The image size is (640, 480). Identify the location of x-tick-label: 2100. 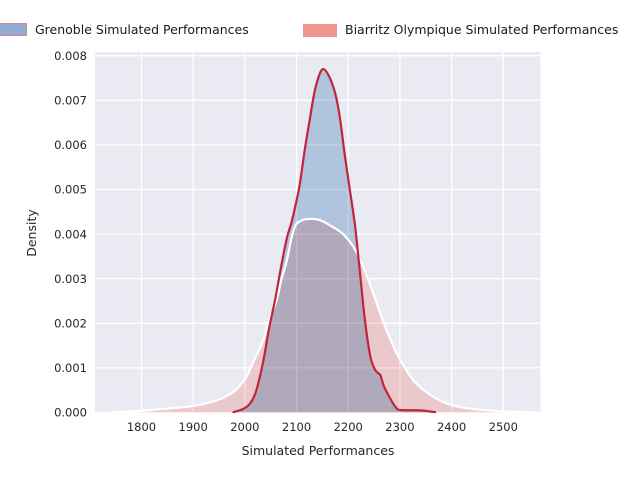
(296, 427).